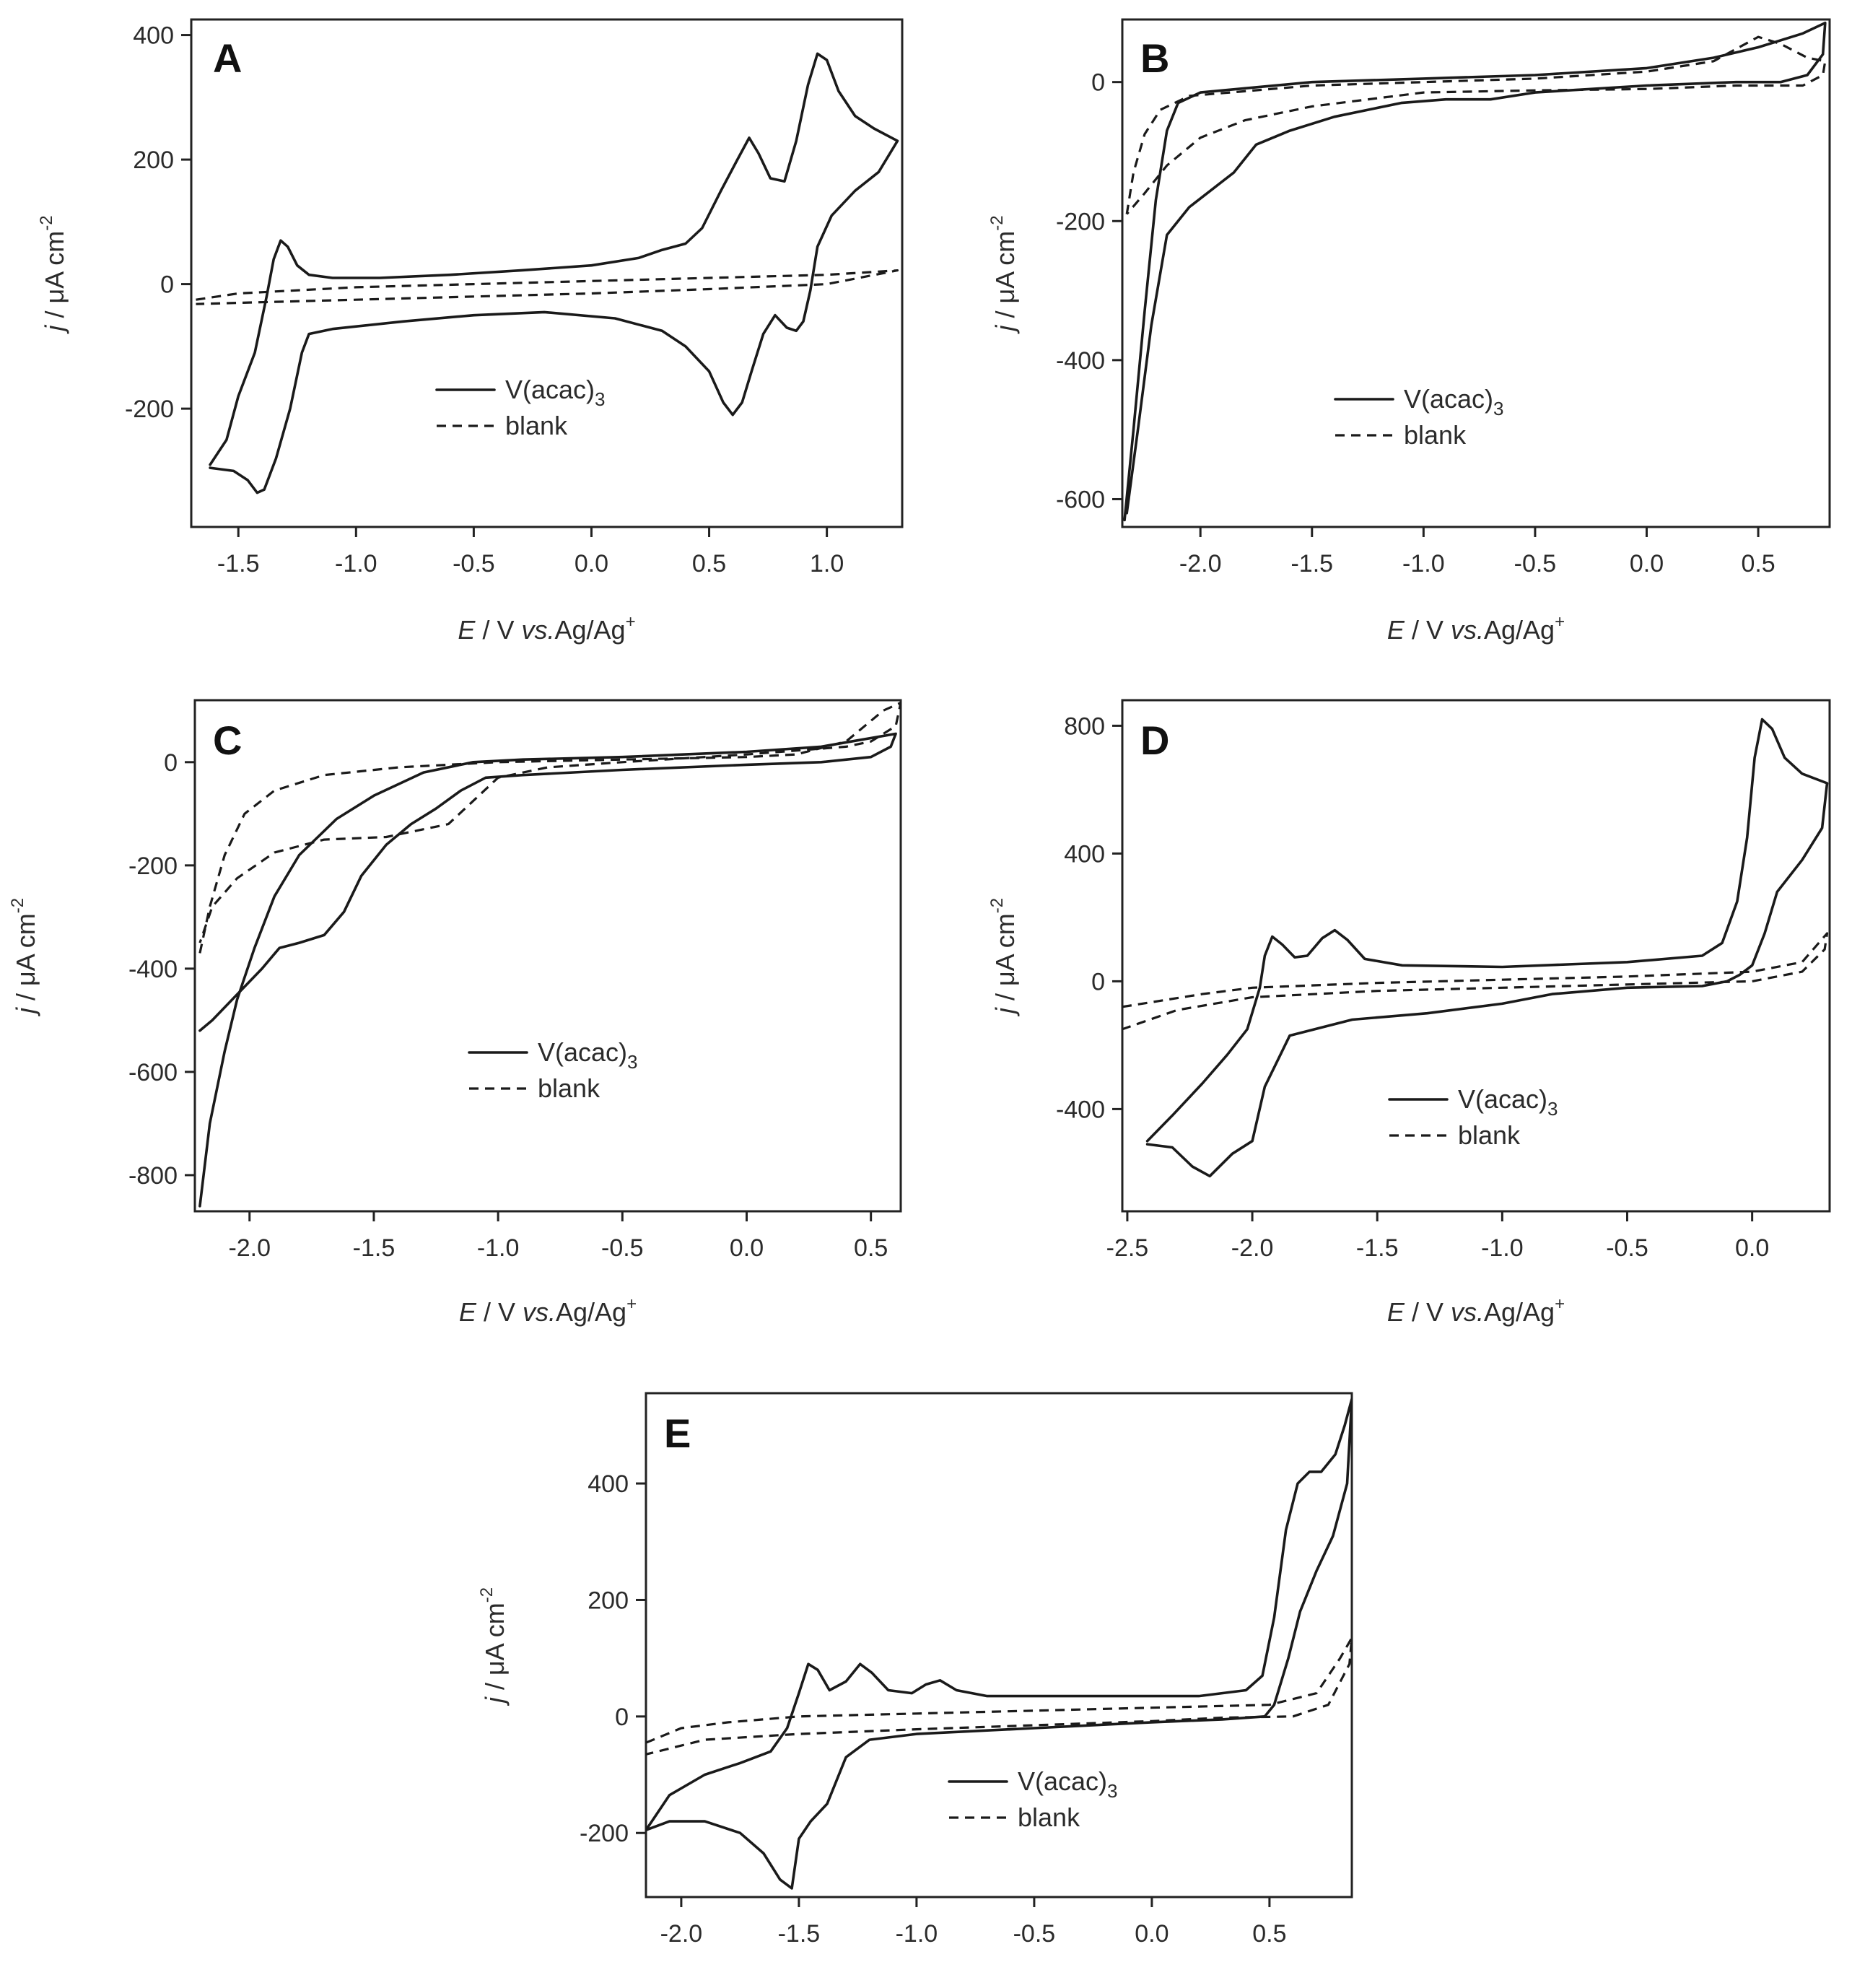 The height and width of the screenshot is (1988, 1852). Describe the element at coordinates (171, 763) in the screenshot. I see `panel-c-y-tick-label: 0` at that location.